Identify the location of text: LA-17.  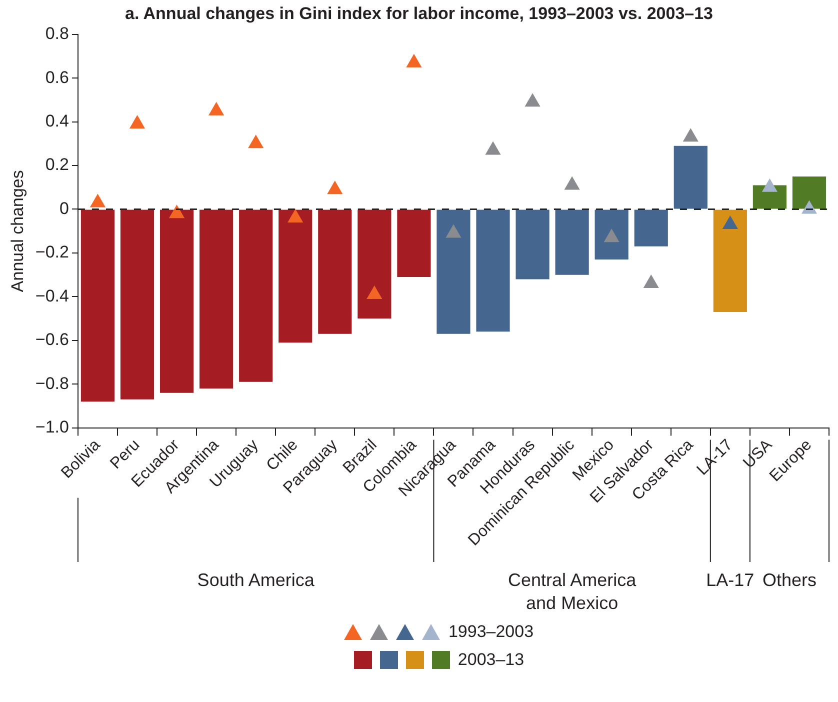
(730, 580).